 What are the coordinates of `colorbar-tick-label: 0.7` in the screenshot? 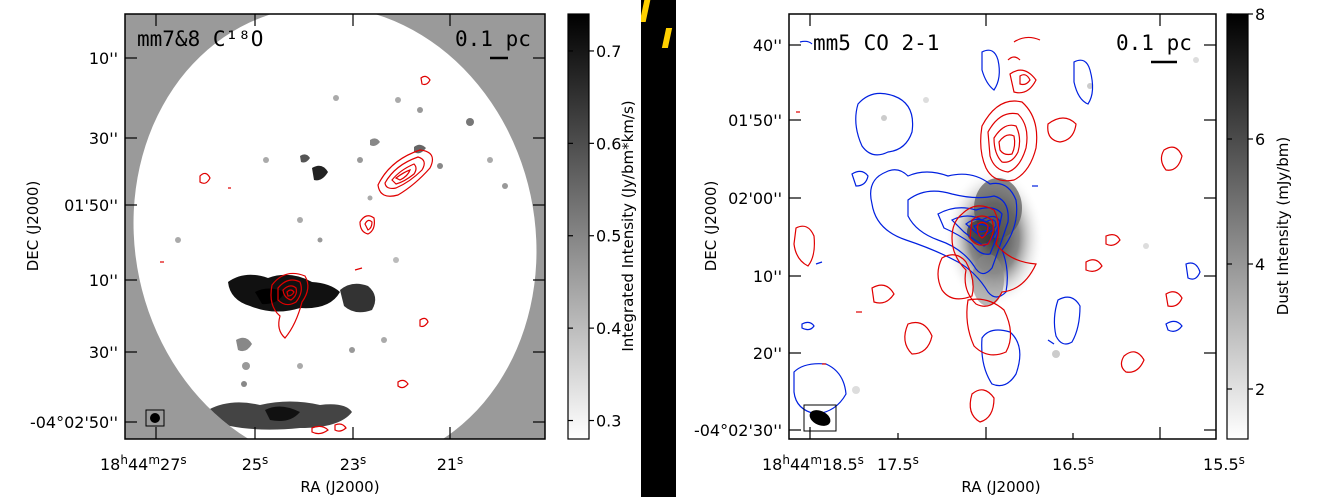 It's located at (608, 51).